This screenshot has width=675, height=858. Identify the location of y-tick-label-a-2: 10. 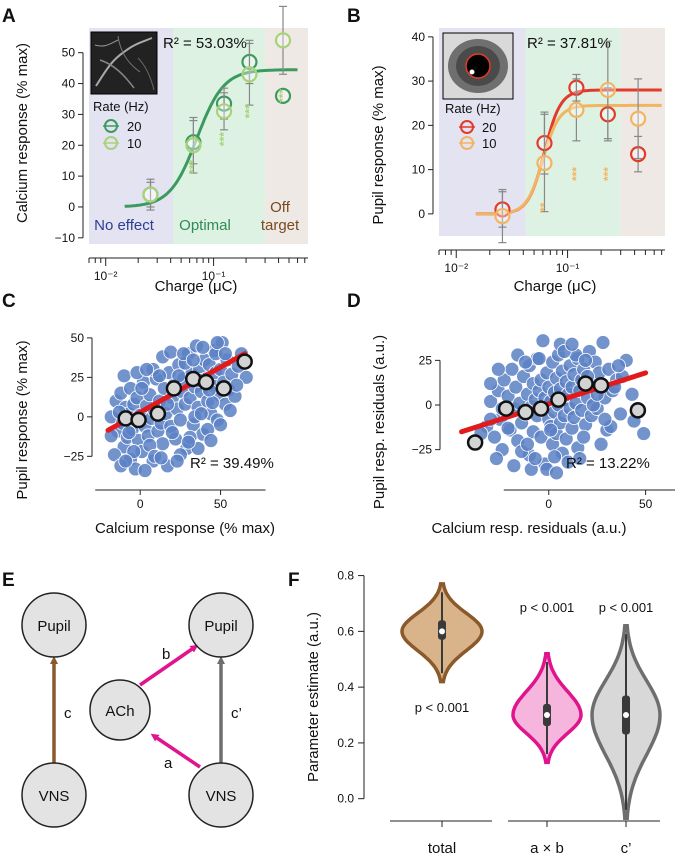
(69, 176).